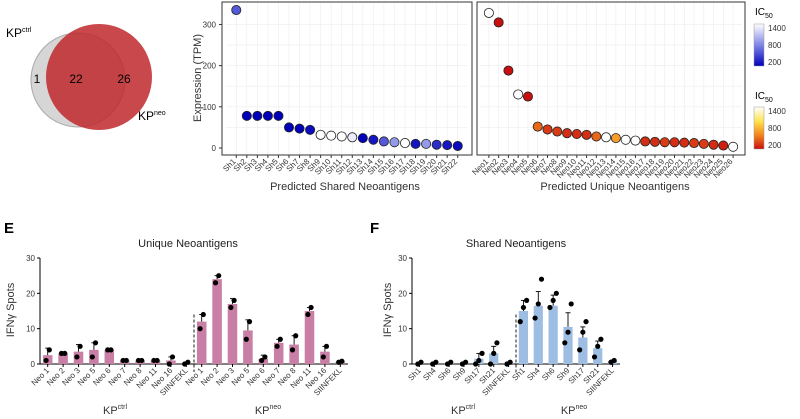  What do you see at coordinates (19, 33) in the screenshot?
I see `venn-left-label: KPctrl` at bounding box center [19, 33].